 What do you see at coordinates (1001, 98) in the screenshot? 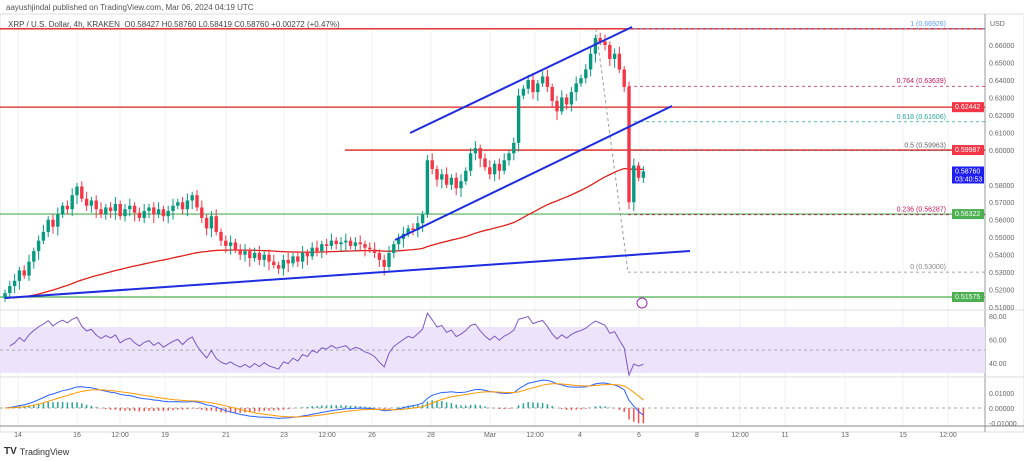
I see `price-tick: 0.63000` at bounding box center [1001, 98].